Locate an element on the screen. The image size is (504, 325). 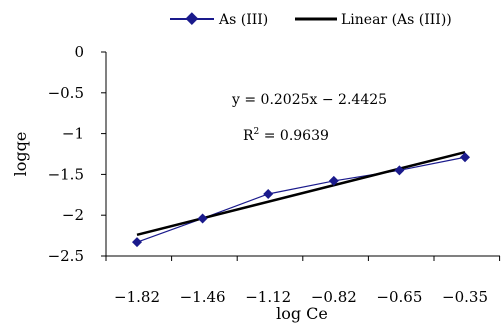
x-tick-label: −0.65 is located at coordinates (399, 297).